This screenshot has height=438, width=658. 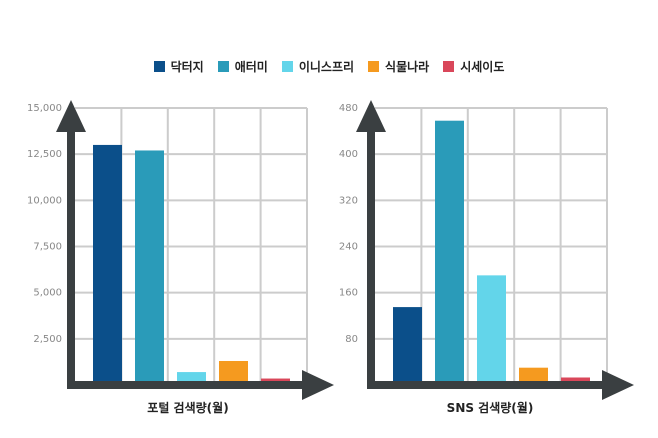 What do you see at coordinates (187, 407) in the screenshot?
I see `x-axis-label: 포털 검색량(월)` at bounding box center [187, 407].